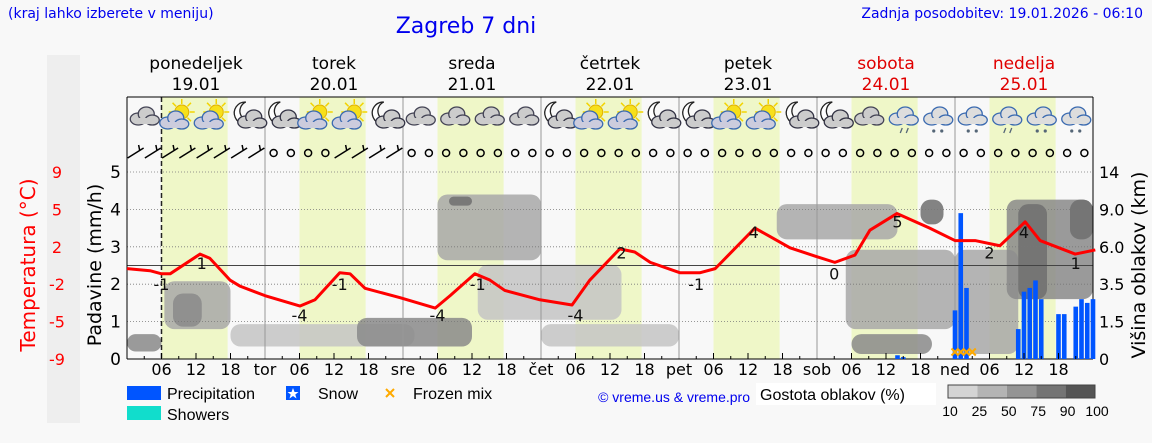  Describe the element at coordinates (57, 322) in the screenshot. I see `temperature-tick-label: -5` at that location.